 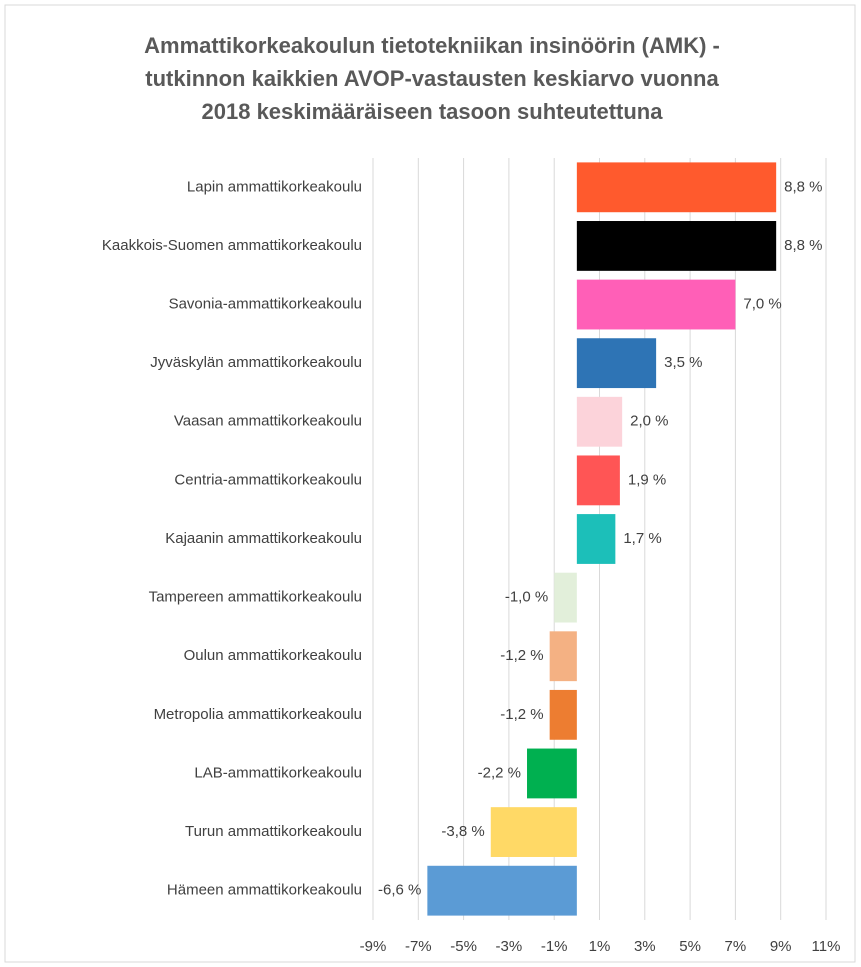 What do you see at coordinates (826, 946) in the screenshot?
I see `x-tick-label: 11%` at bounding box center [826, 946].